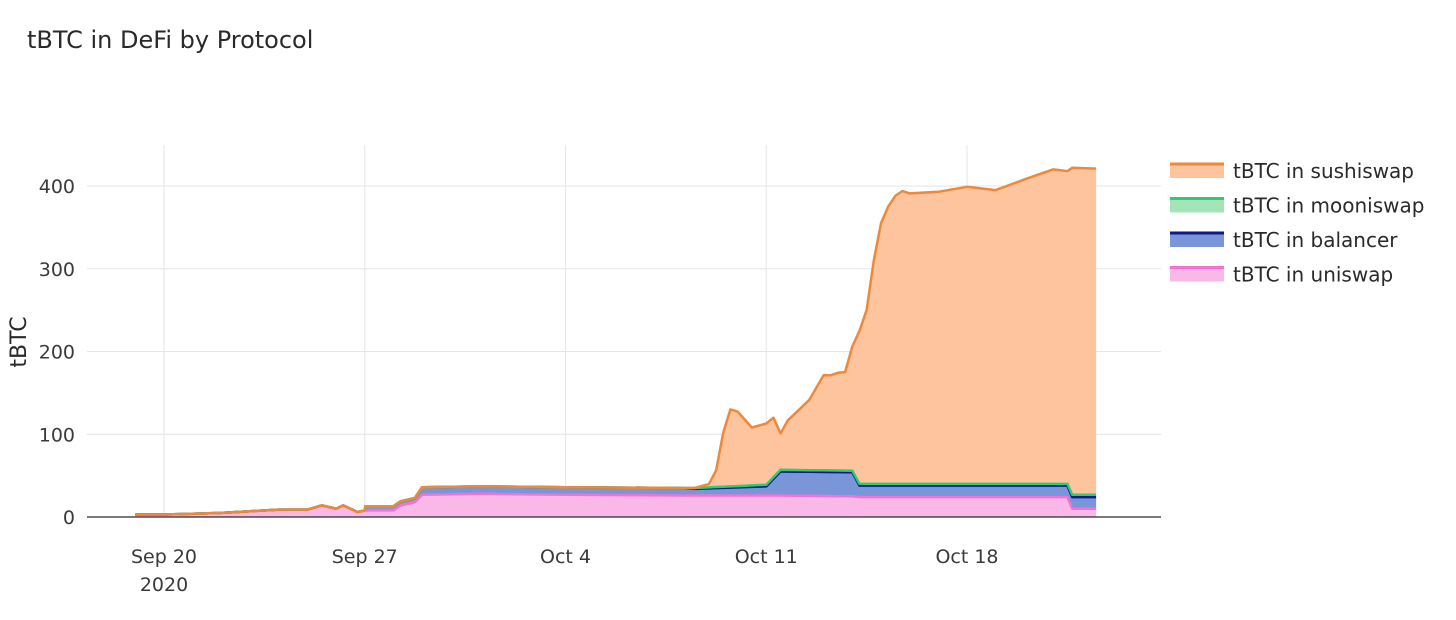  What do you see at coordinates (19, 341) in the screenshot?
I see `y-axis-title: tBTC` at bounding box center [19, 341].